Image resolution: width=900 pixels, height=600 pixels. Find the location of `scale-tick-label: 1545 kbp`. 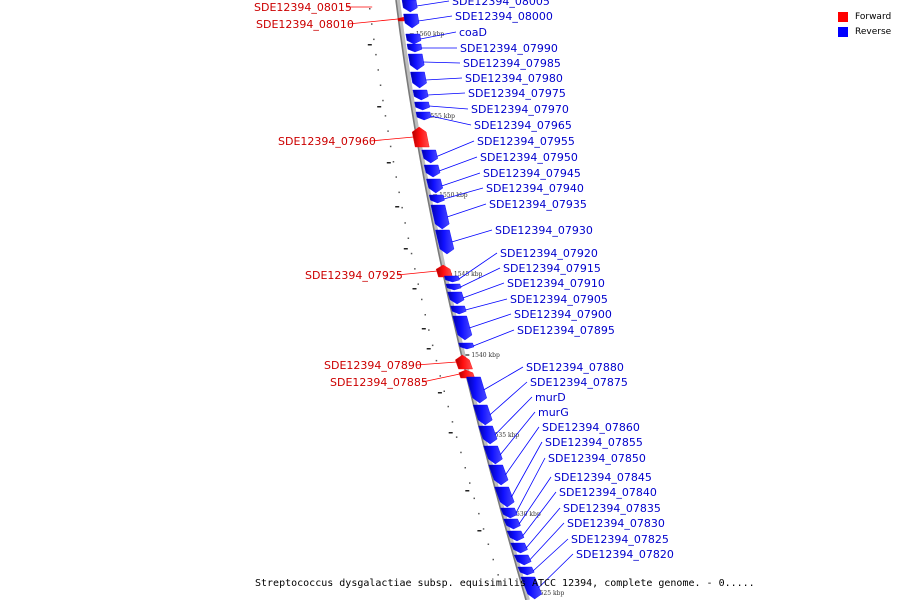

scale-tick-label: 1545 kbp is located at coordinates (468, 274).